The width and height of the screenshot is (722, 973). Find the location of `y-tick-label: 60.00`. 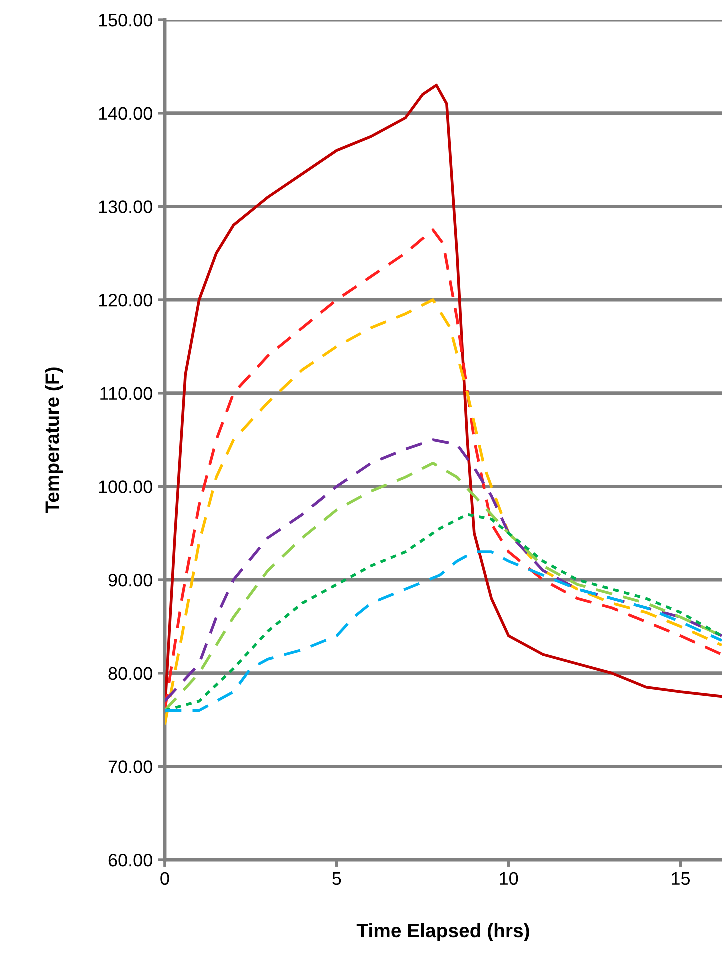

y-tick-label: 60.00 is located at coordinates (130, 860).